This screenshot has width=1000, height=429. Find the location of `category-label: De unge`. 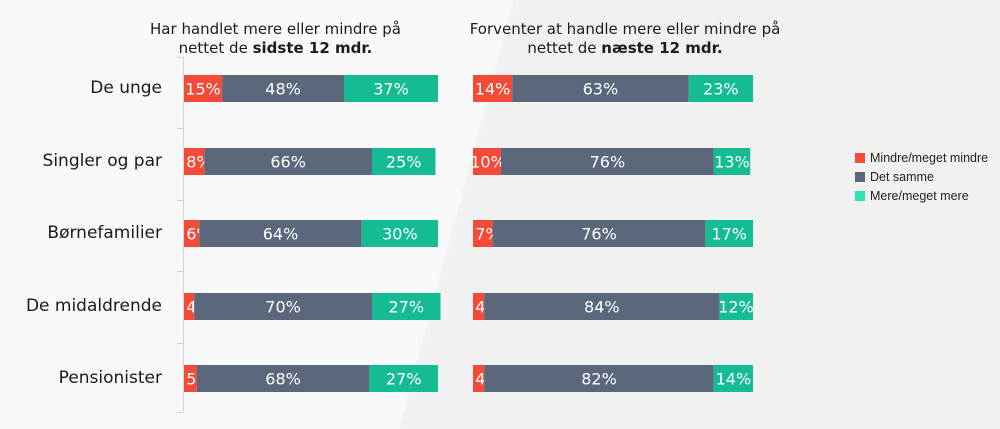

category-label: De unge is located at coordinates (126, 87).